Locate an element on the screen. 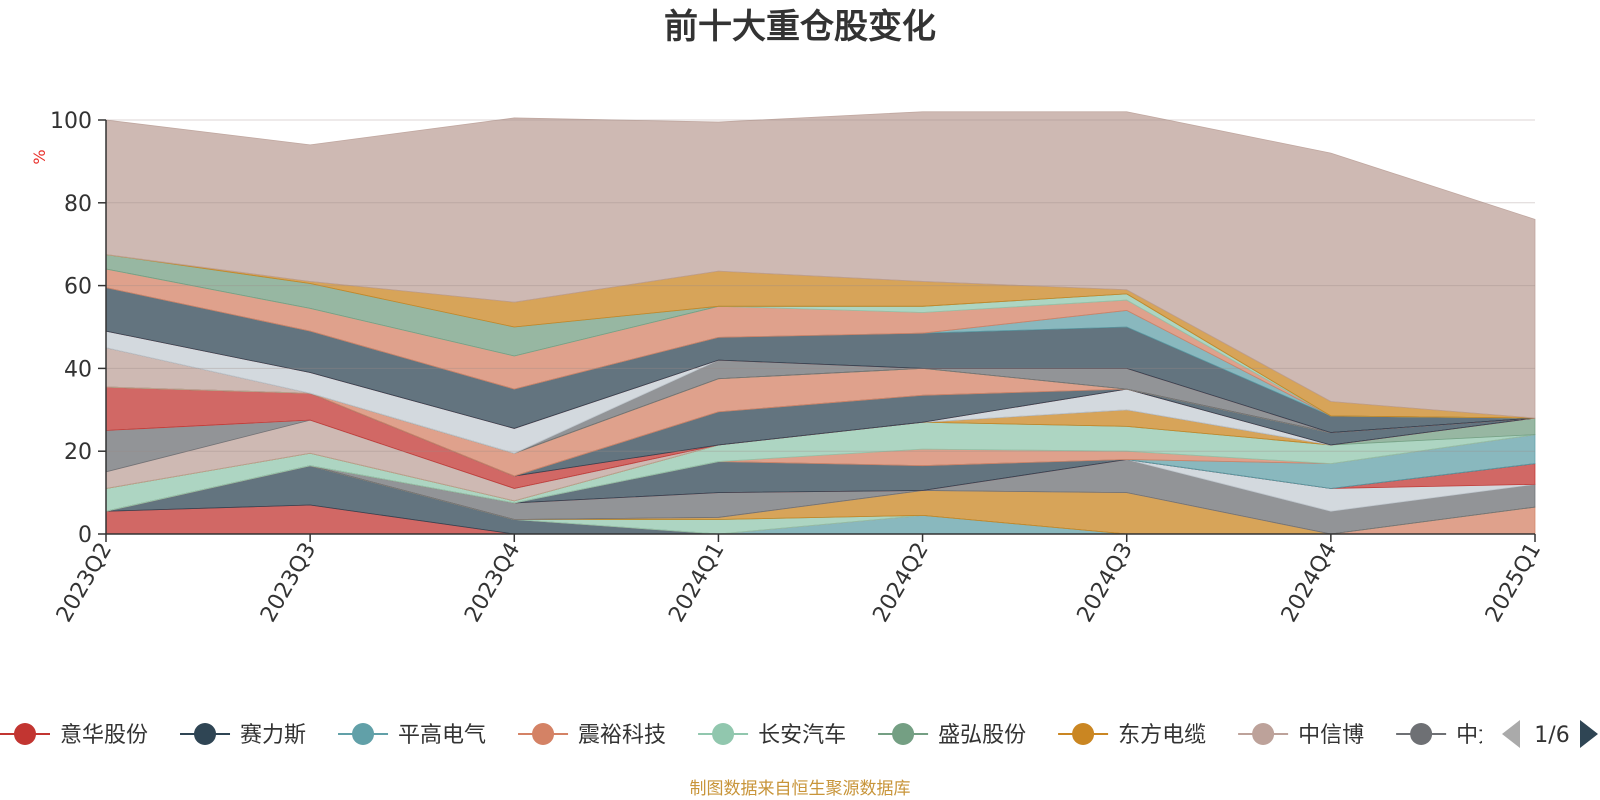 The height and width of the screenshot is (800, 1600). legend-item: 盛弘股份 is located at coordinates (952, 735).